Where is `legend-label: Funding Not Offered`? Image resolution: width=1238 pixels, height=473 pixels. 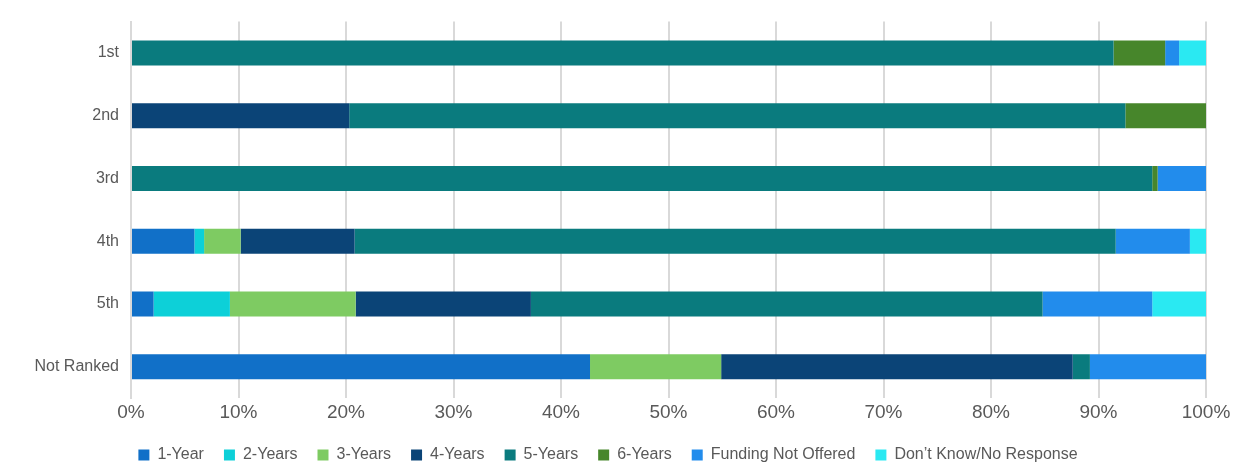
legend-label: Funding Not Offered is located at coordinates (783, 454).